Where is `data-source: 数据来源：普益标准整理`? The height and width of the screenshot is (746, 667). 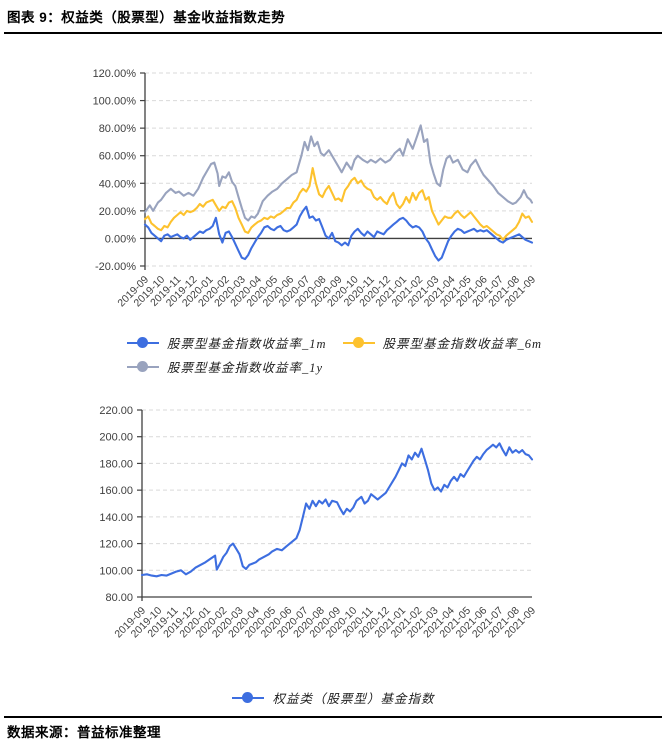
data-source: 数据来源：普益标准整理 is located at coordinates (84, 732).